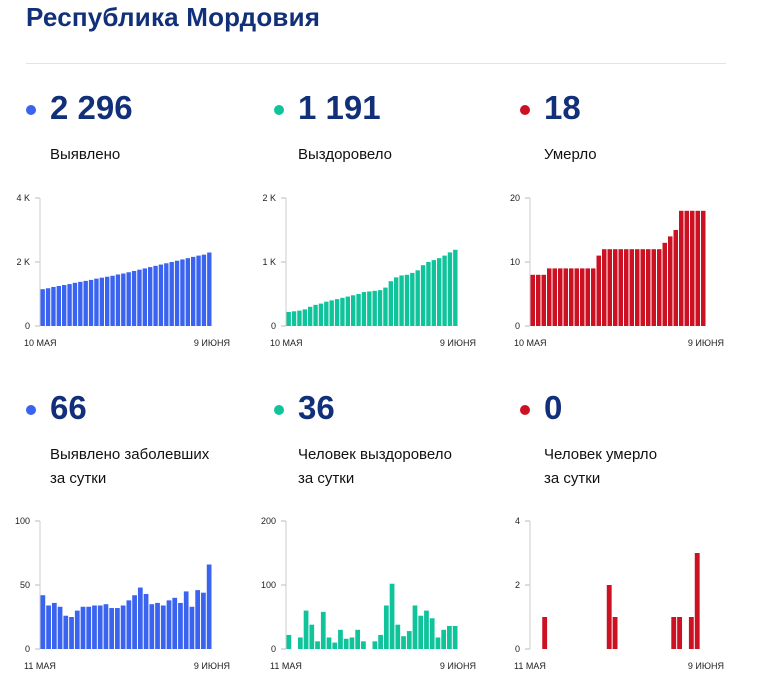 This screenshot has width=757, height=687. I want to click on x-tick-label-start: 11 МАЯ, so click(40, 666).